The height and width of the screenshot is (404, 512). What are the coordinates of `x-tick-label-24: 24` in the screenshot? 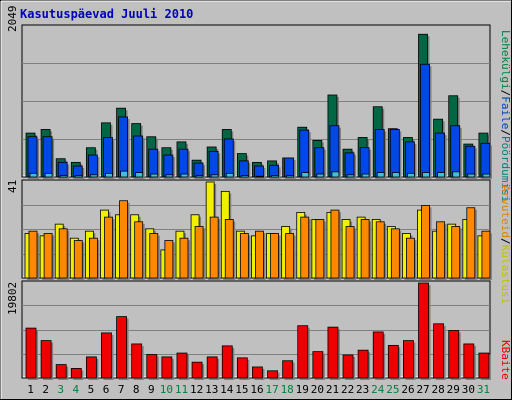 It's located at (378, 389).